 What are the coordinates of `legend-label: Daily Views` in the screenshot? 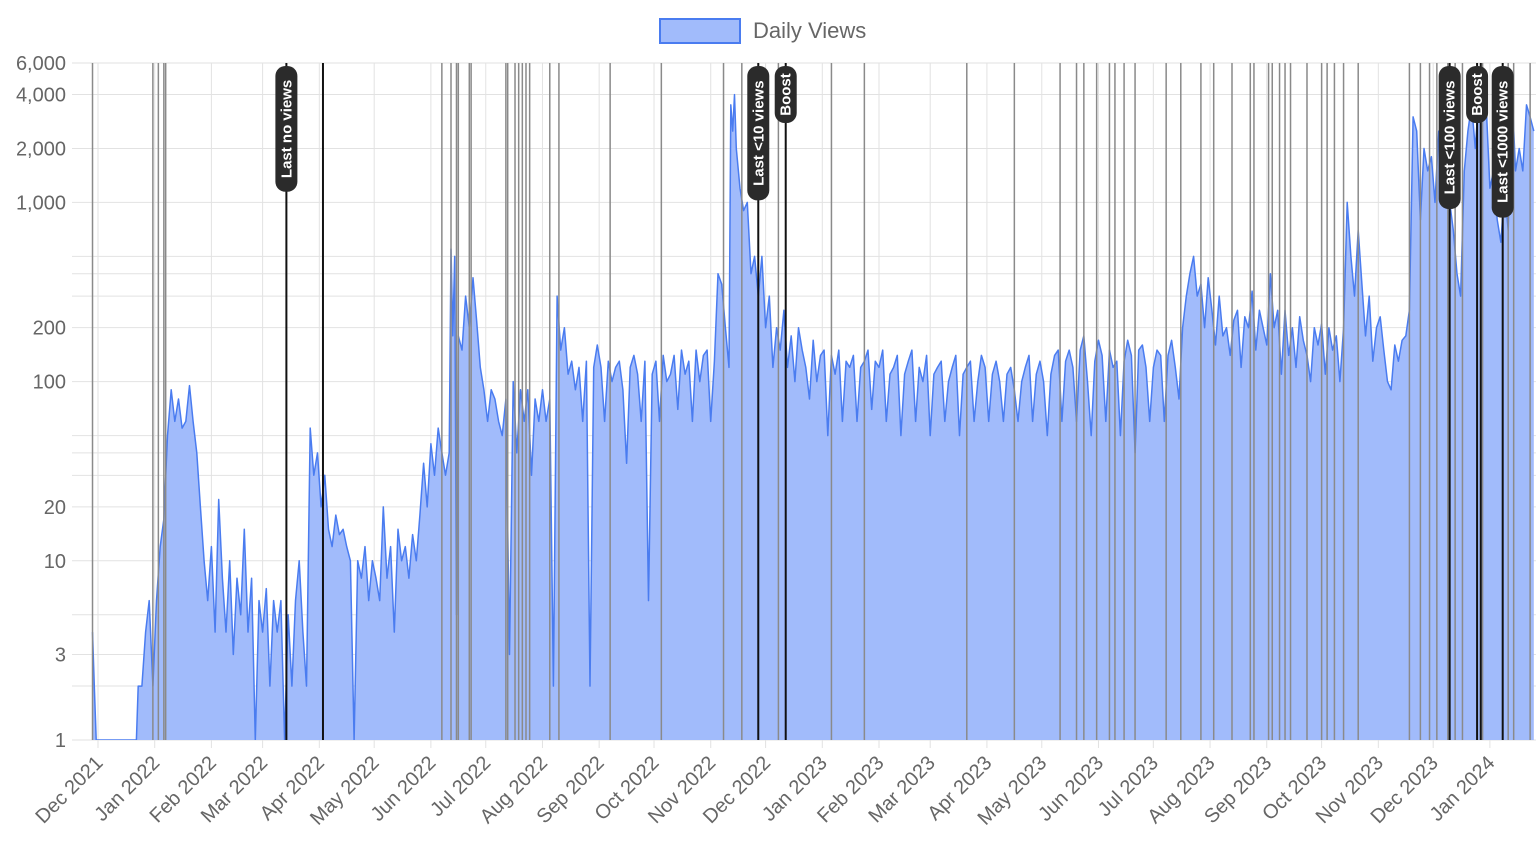 It's located at (809, 30).